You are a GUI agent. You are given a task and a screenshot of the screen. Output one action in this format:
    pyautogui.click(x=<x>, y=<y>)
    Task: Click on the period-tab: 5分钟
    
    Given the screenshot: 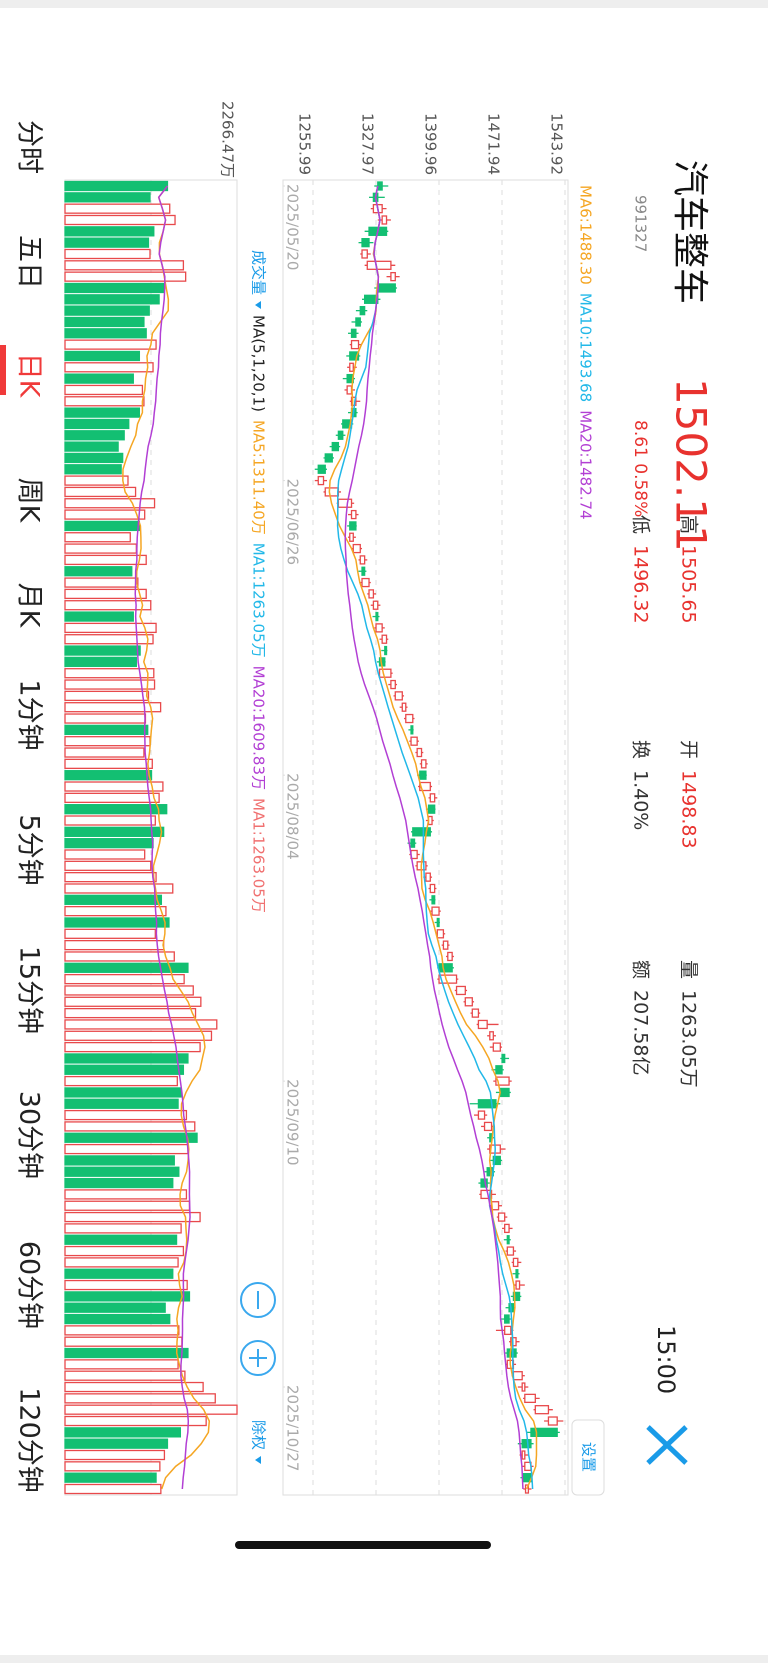 What is the action you would take?
    pyautogui.click(x=29, y=849)
    